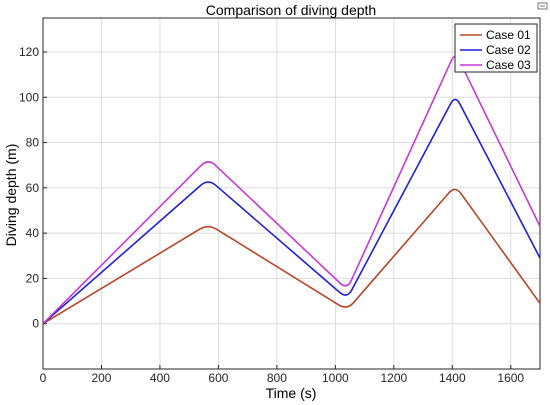 The height and width of the screenshot is (405, 550). I want to click on x-axis-ticks: 0 200 400 600 800 1000 1200 1400 1600, so click(282, 375).